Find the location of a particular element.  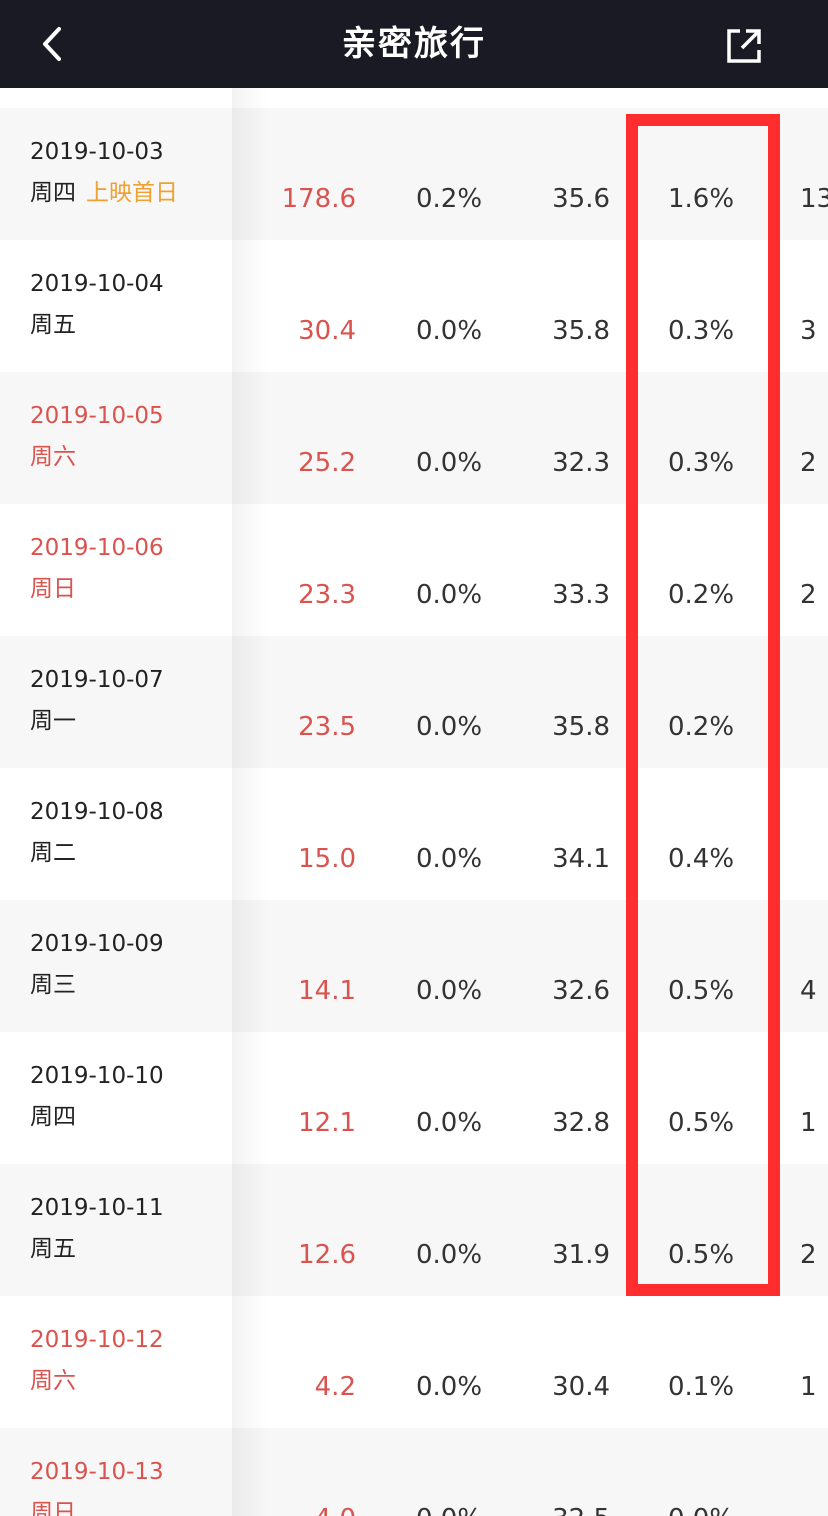

row-weekday: 周二 is located at coordinates (53, 850).